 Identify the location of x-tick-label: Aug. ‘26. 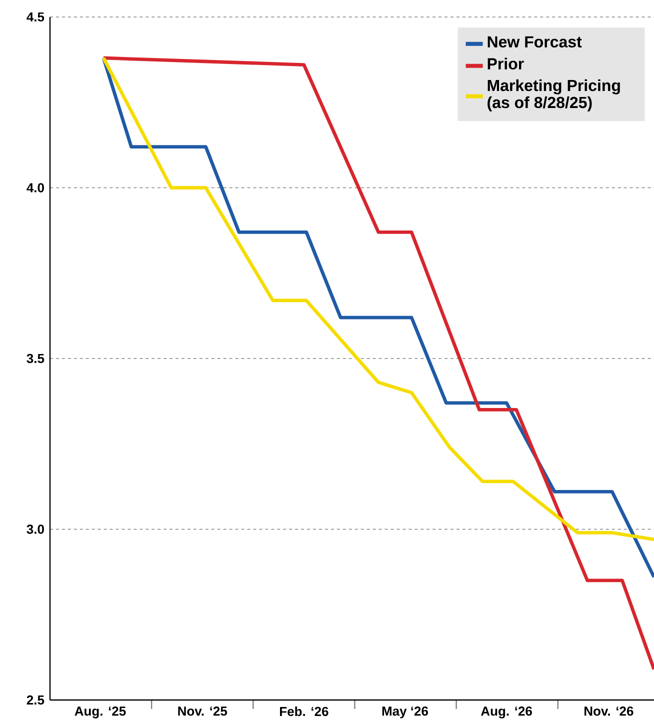
(506, 712).